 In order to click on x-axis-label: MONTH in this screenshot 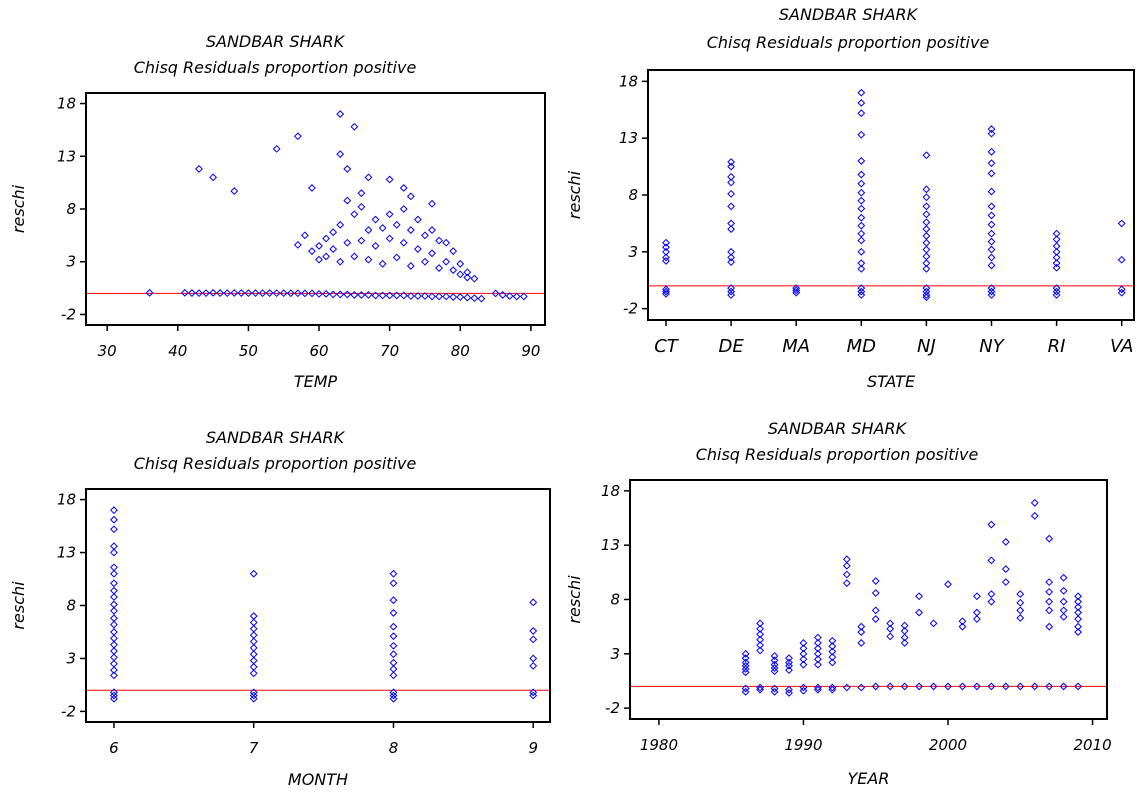, I will do `click(318, 779)`.